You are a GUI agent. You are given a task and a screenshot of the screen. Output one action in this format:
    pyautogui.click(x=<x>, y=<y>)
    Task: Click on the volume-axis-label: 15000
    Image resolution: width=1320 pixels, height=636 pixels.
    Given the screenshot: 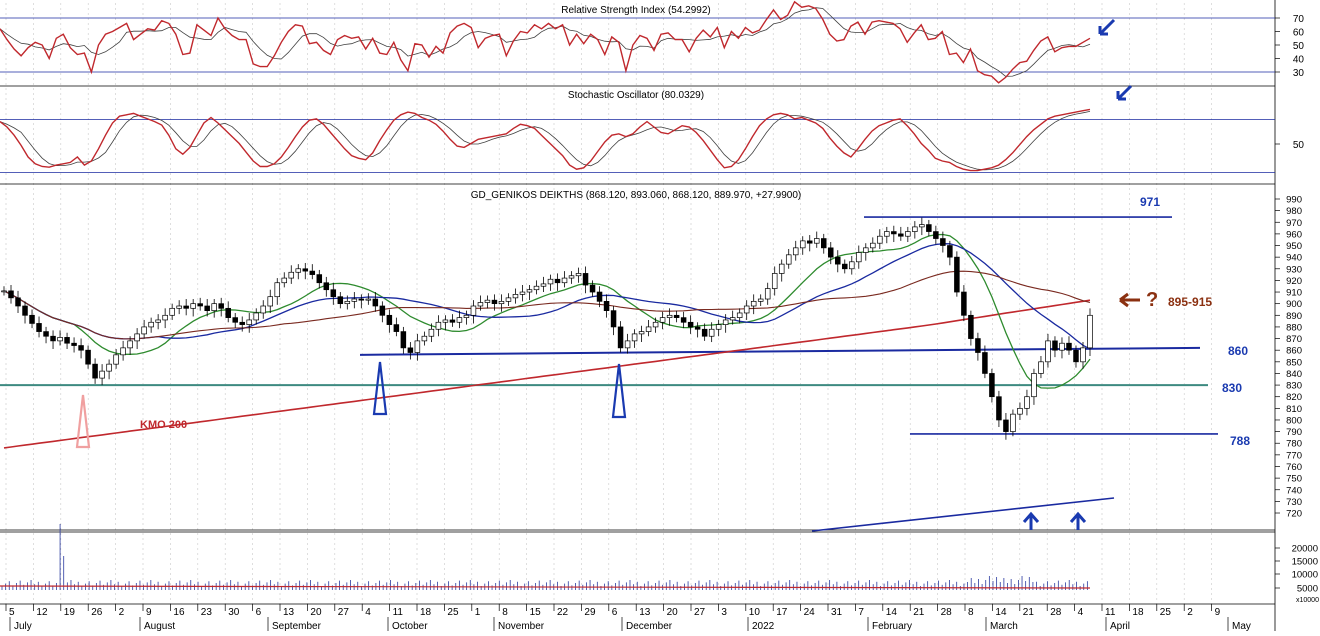 What is the action you would take?
    pyautogui.click(x=1305, y=562)
    